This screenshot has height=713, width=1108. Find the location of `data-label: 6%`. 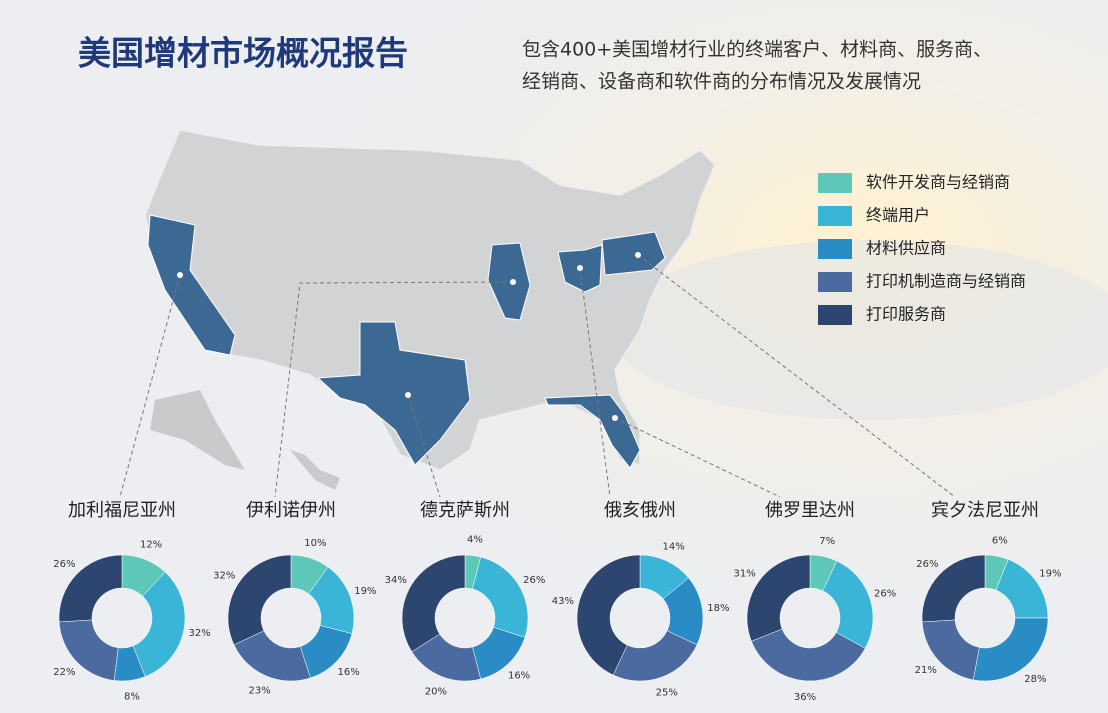

data-label: 6% is located at coordinates (1000, 540).